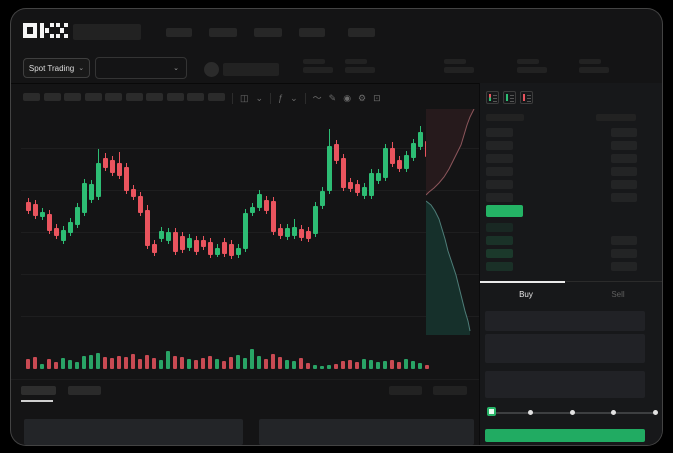 The width and height of the screenshot is (673, 453). Describe the element at coordinates (377, 97) in the screenshot. I see `fullscreen-icon: ⊡` at that location.